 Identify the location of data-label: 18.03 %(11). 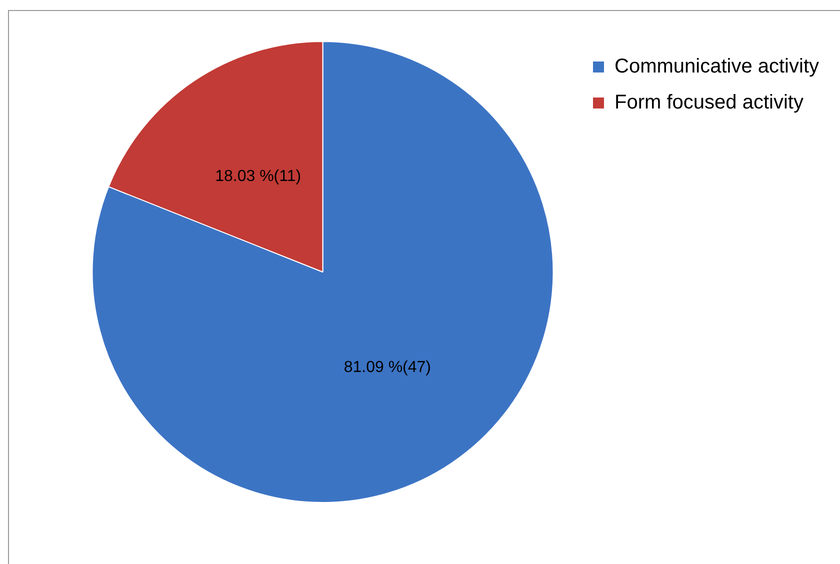
(258, 177).